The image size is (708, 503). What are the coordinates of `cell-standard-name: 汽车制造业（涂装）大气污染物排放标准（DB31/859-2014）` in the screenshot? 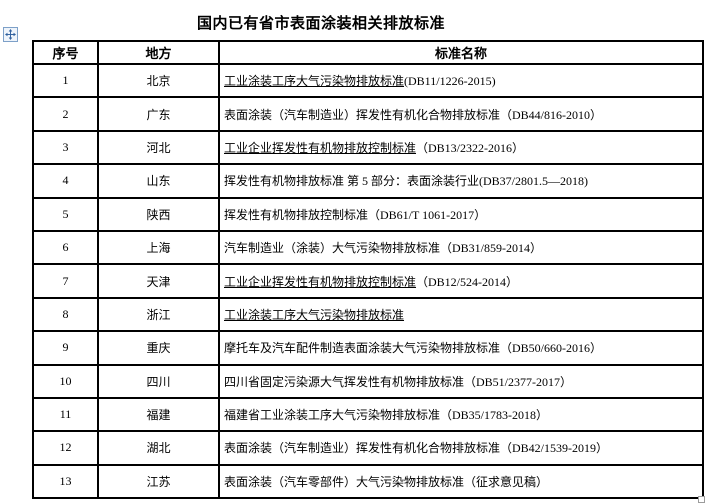 It's located at (461, 247).